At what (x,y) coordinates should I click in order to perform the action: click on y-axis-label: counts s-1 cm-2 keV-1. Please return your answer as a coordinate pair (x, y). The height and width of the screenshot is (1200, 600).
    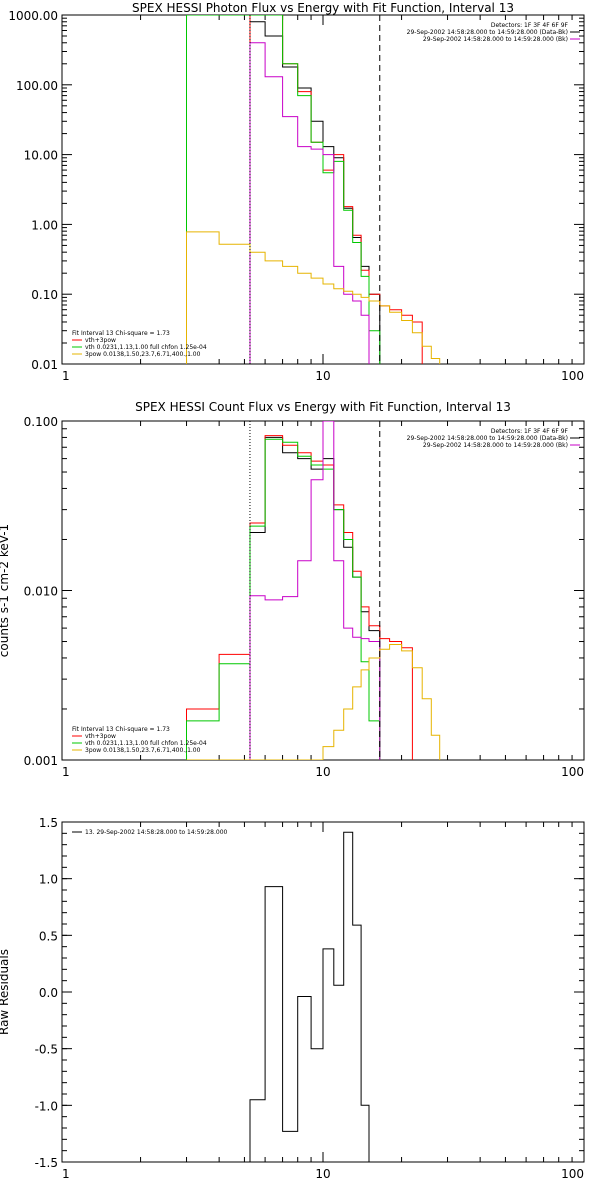
    Looking at the image, I should click on (5, 590).